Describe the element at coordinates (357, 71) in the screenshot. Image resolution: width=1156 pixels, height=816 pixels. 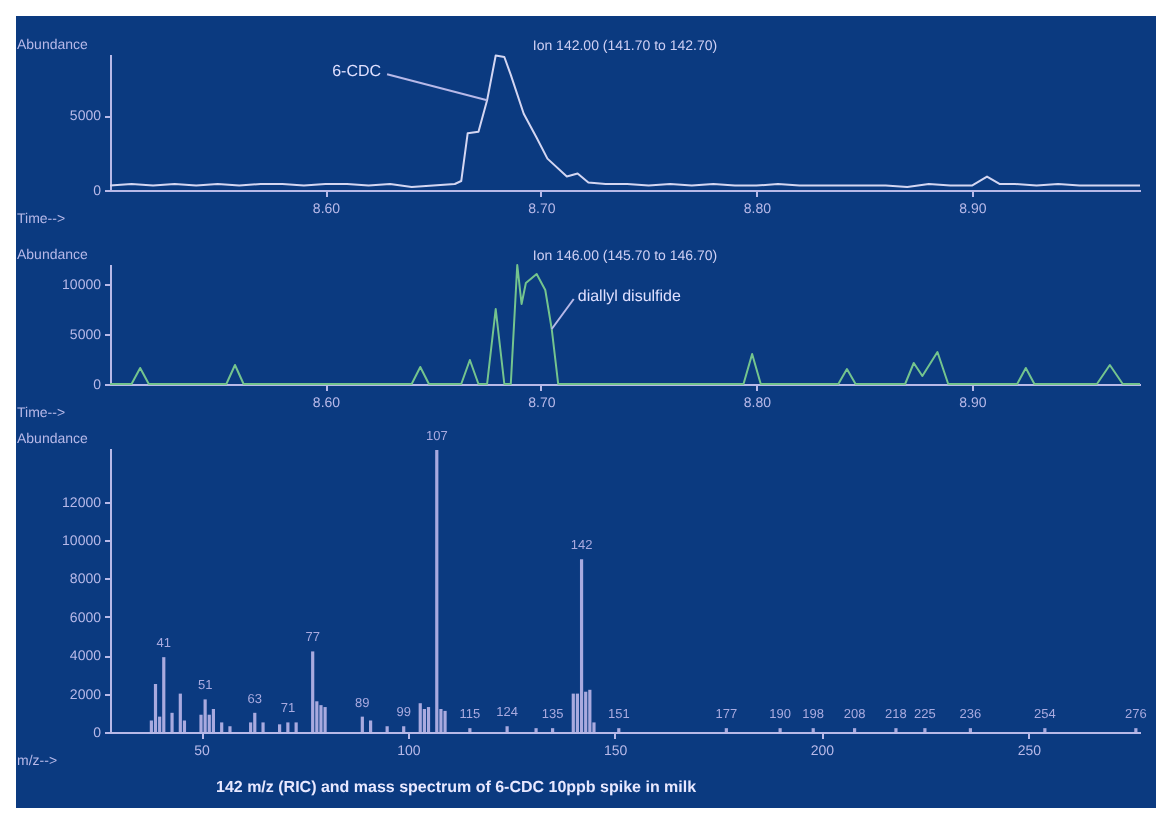
I see `annotation: 6-CDC` at that location.